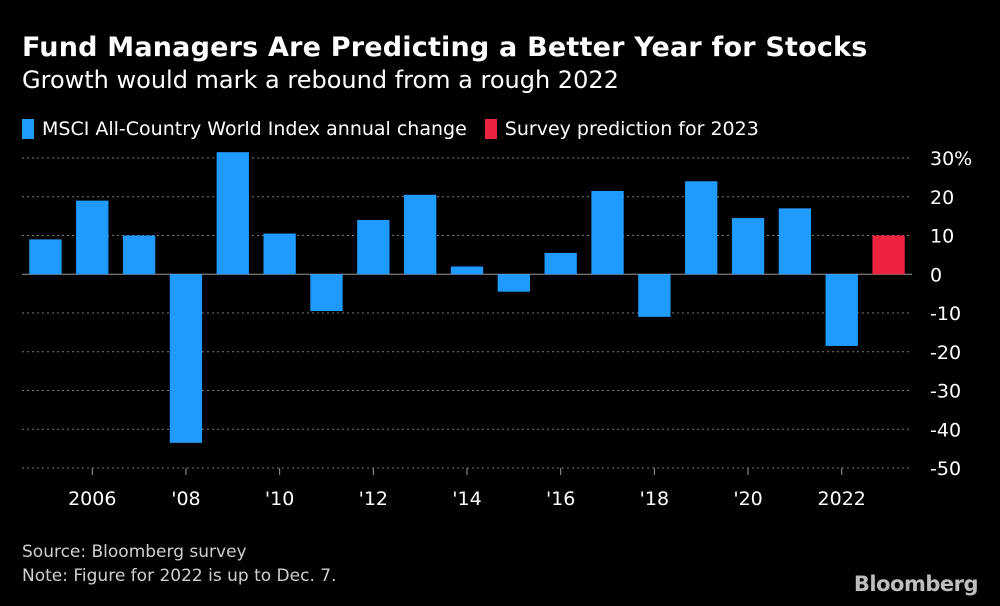 The width and height of the screenshot is (1000, 606). What do you see at coordinates (92, 499) in the screenshot?
I see `x-tick-label: 2006` at bounding box center [92, 499].